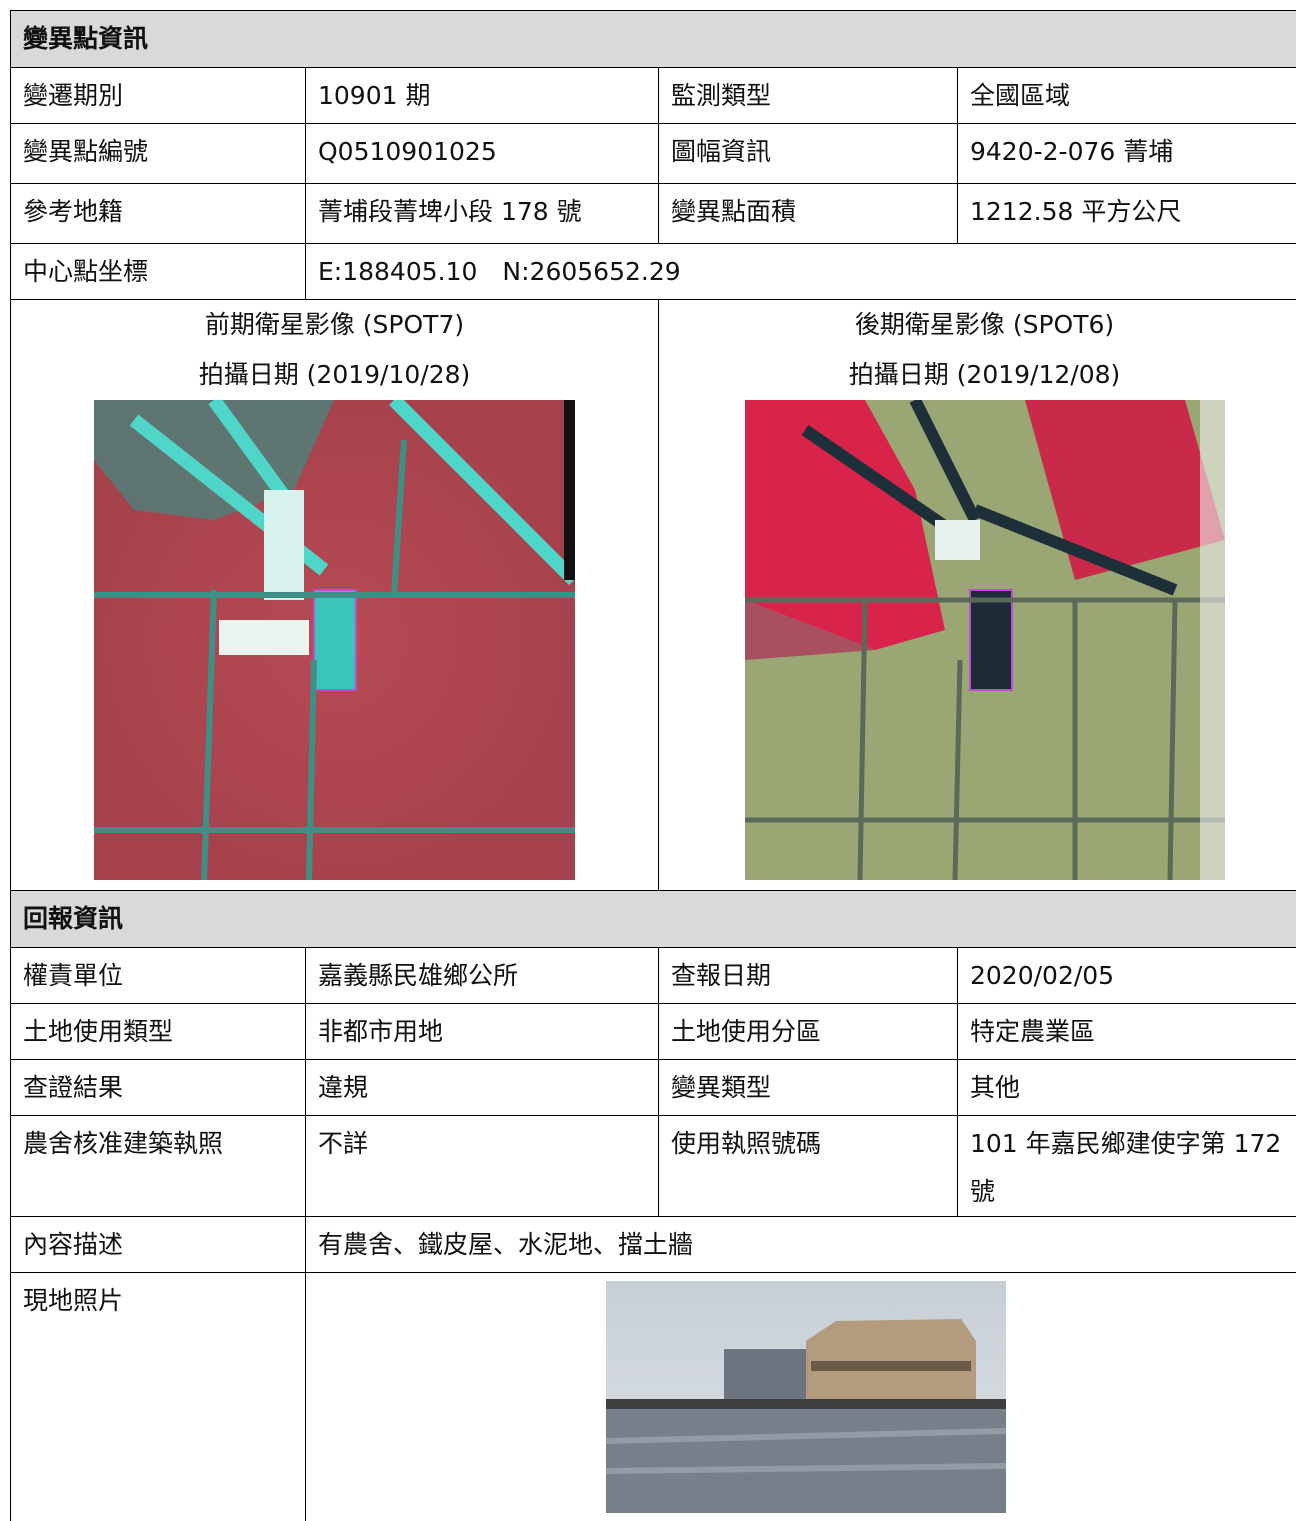 The width and height of the screenshot is (1296, 1521). I want to click on caption: 後期衛星影像 (SPOT6), so click(977, 325).